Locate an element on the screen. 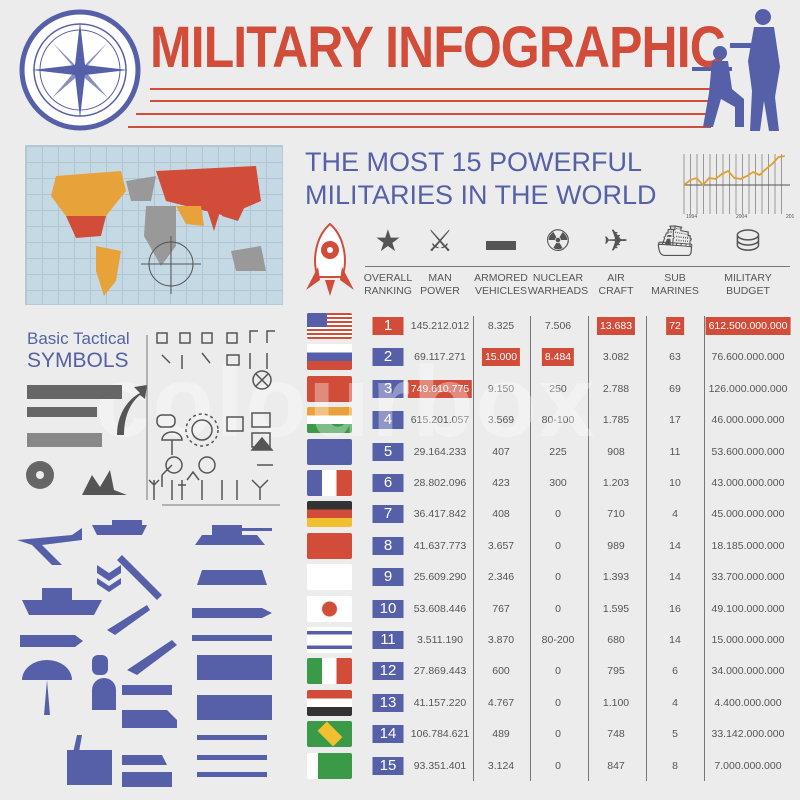 Image resolution: width=800 pixels, height=800 pixels. cell-manpower: 93.351.401 is located at coordinates (440, 765).